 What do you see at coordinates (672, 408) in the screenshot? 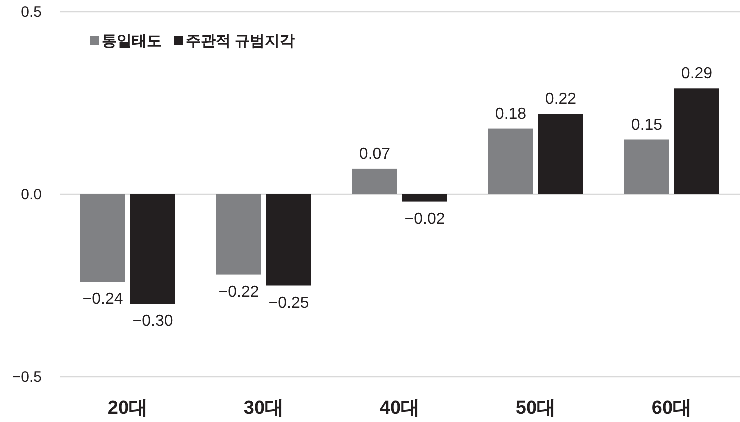
I see `x-tick-label: 60대` at bounding box center [672, 408].